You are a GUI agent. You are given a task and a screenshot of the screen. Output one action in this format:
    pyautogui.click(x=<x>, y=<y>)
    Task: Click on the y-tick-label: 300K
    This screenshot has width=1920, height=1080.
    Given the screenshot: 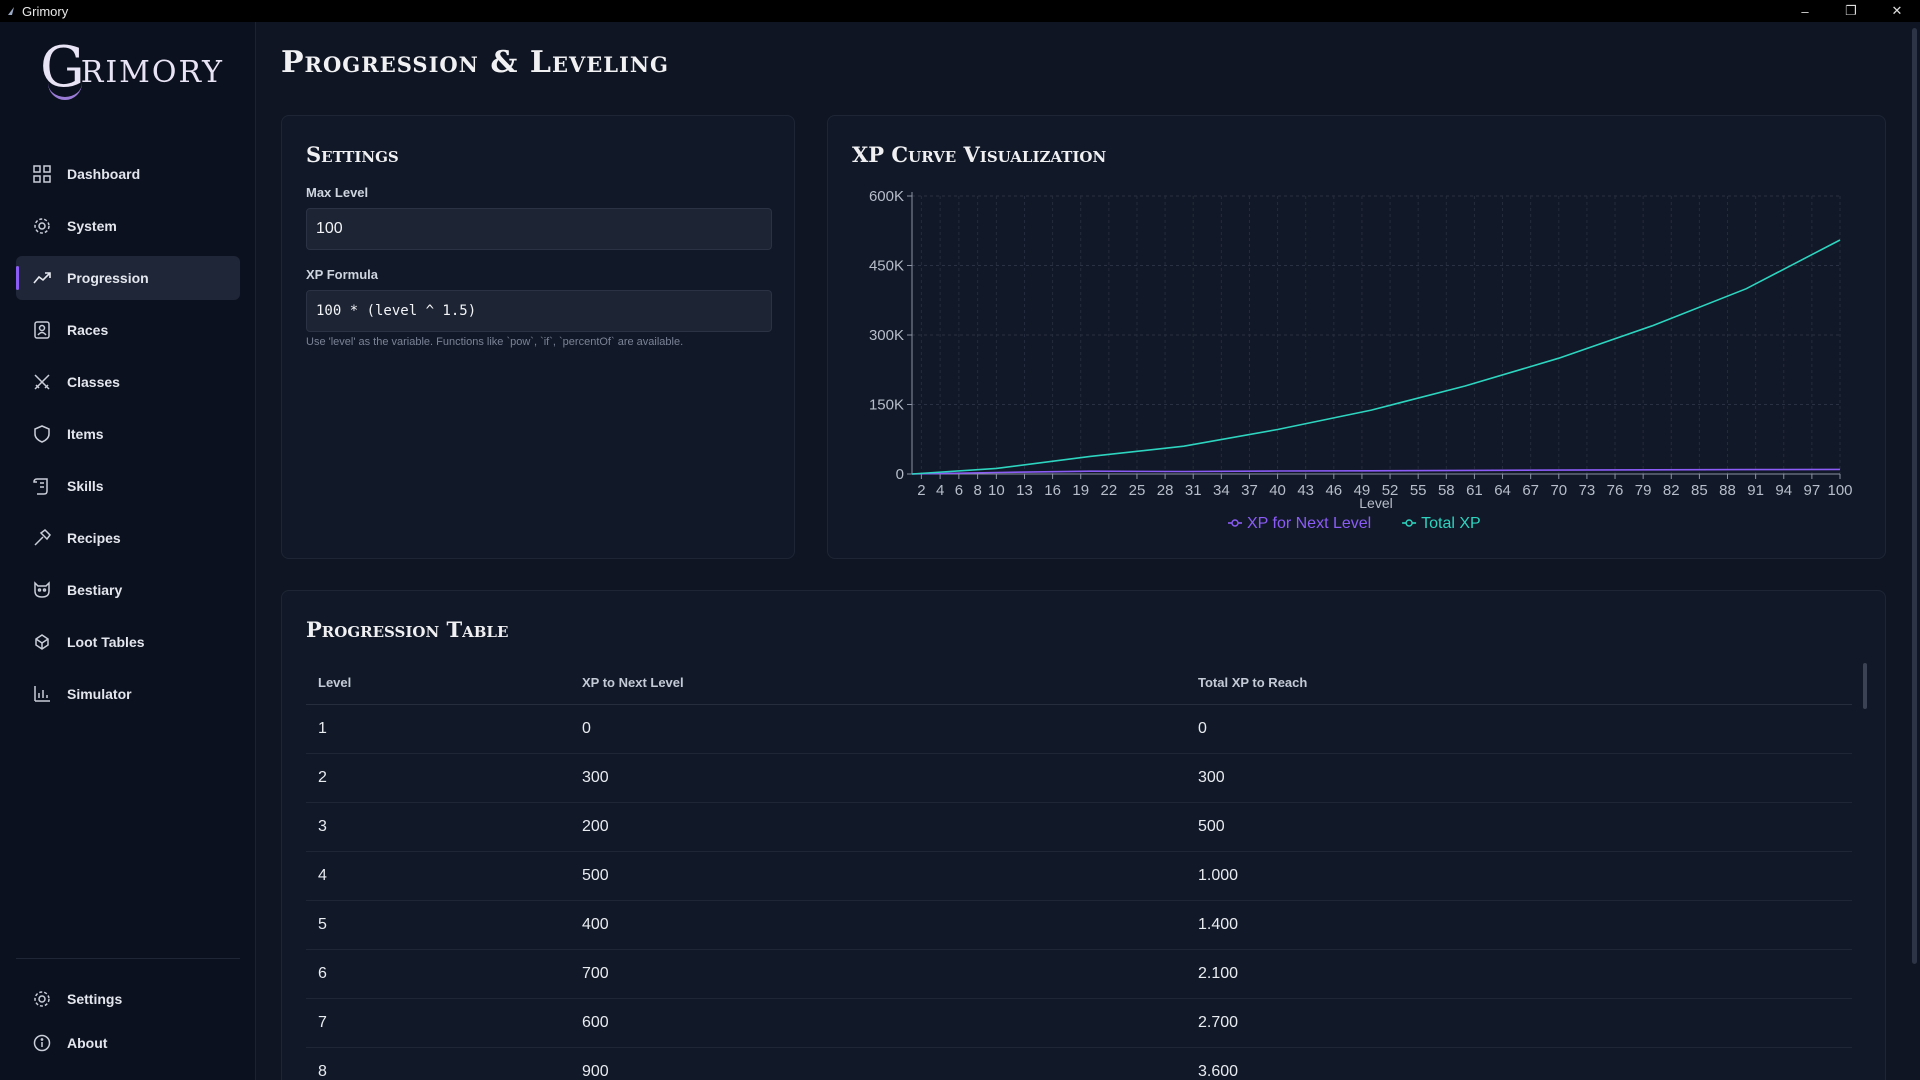 What is the action you would take?
    pyautogui.click(x=886, y=335)
    